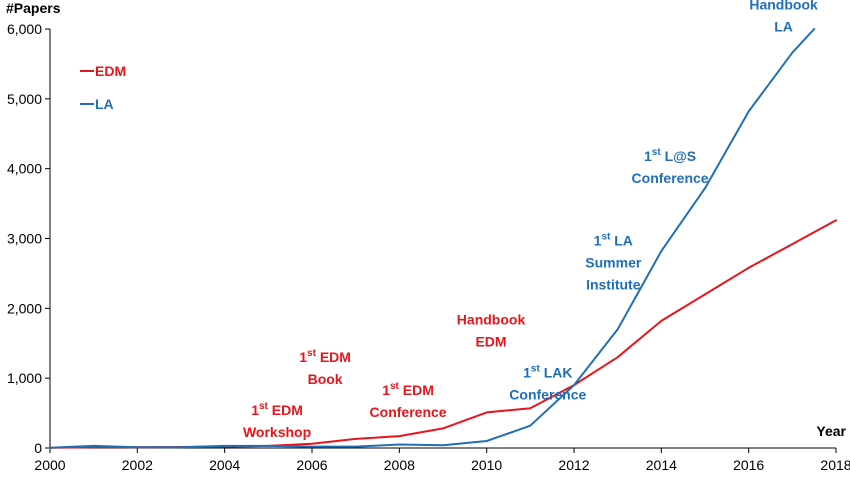 This screenshot has width=850, height=480. Describe the element at coordinates (678, 156) in the screenshot. I see `annotation-text: L@S` at that location.